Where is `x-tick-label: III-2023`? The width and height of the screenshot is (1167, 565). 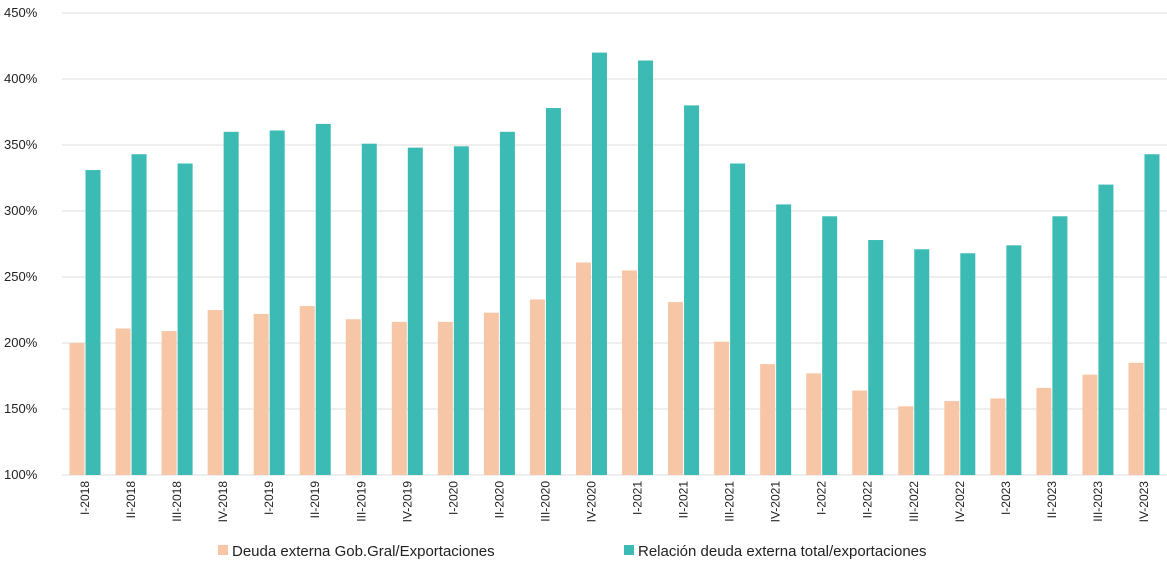
x-tick-label: III-2023 is located at coordinates (1098, 501).